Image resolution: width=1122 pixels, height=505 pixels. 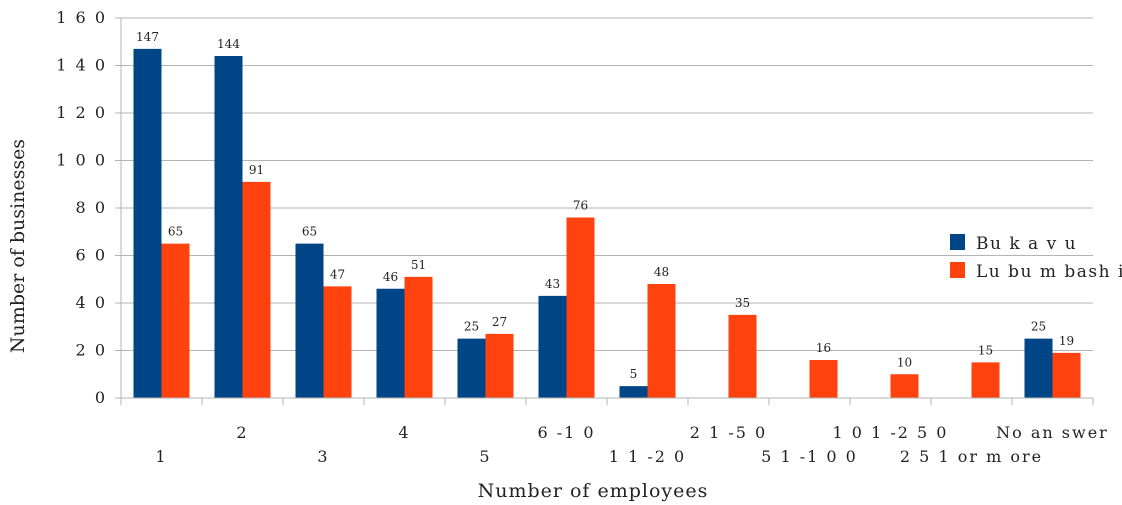 I want to click on legend-label-lubumbashi: Lu bu m bash i, so click(x=1049, y=272).